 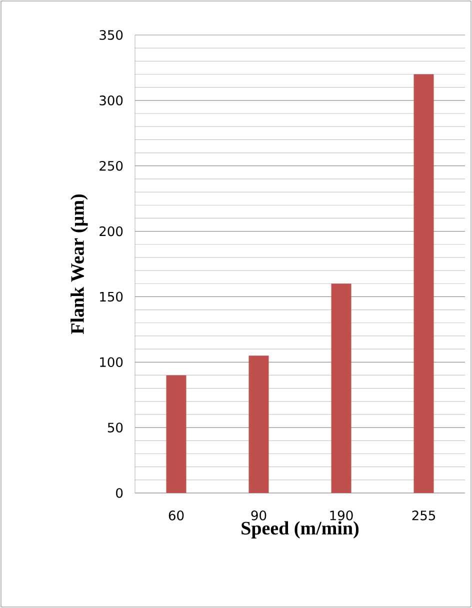 I want to click on y-tick-label: 250, so click(x=111, y=165).